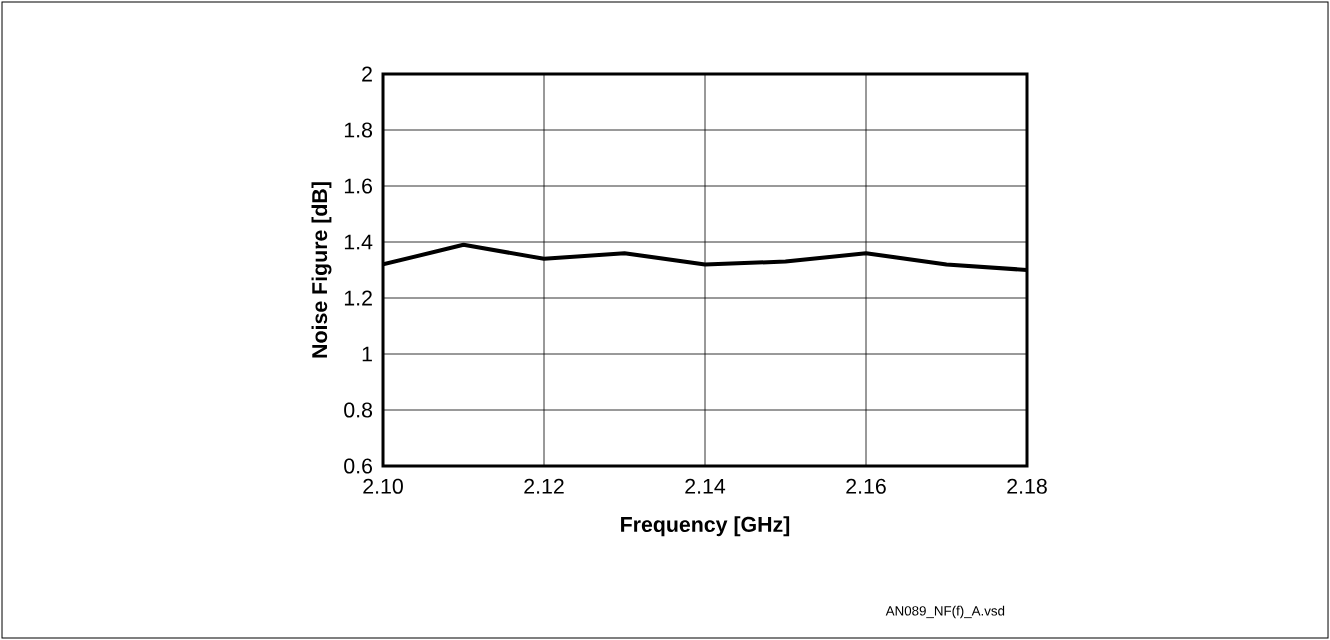 This screenshot has height=640, width=1330. What do you see at coordinates (383, 486) in the screenshot?
I see `x-tick-label: 2.10` at bounding box center [383, 486].